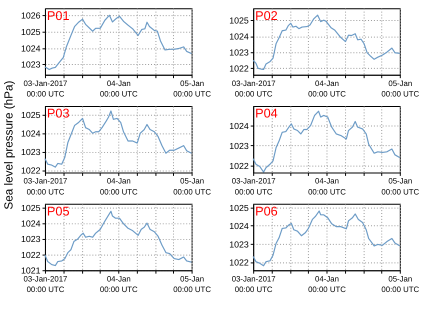  I want to click on y-axis-title: Sea level pressure (hPa), so click(9, 145).